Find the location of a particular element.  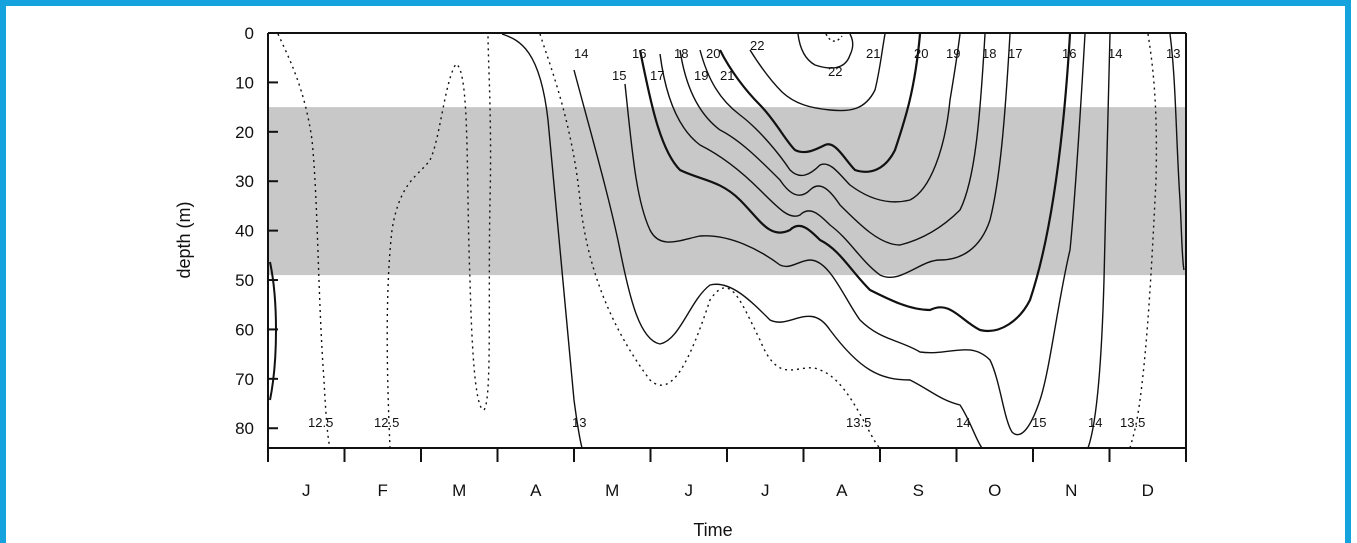

x-month-label: D is located at coordinates (1148, 490).